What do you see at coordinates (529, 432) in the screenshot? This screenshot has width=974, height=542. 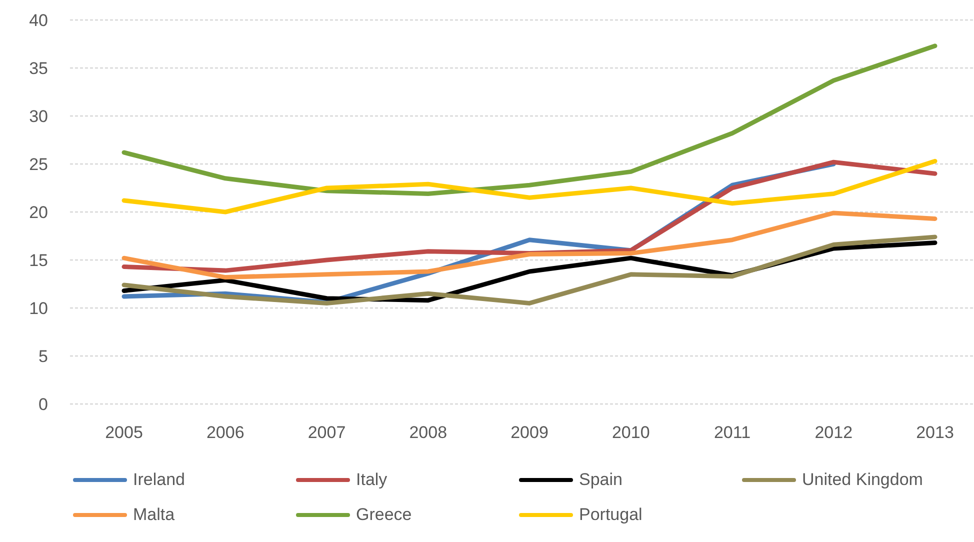 I see `x-tick-label: 2009` at bounding box center [529, 432].